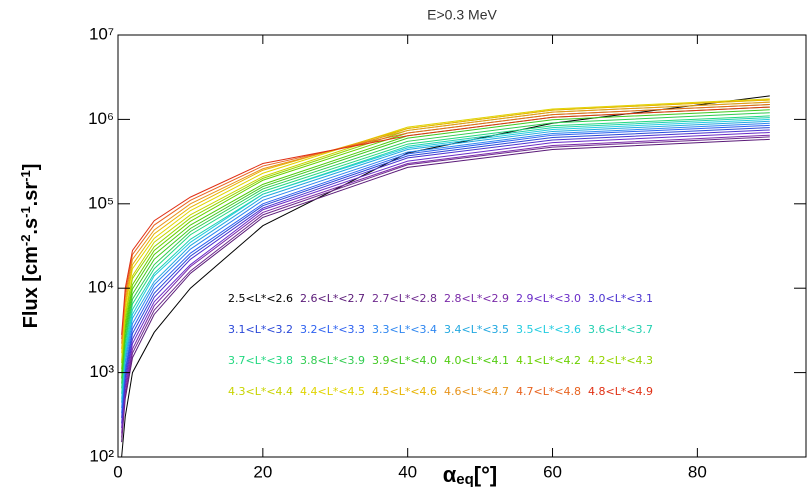 Image resolution: width=809 pixels, height=487 pixels. I want to click on y-axis-label: Flux [cm-2.s-1.sr-1], so click(30, 246).